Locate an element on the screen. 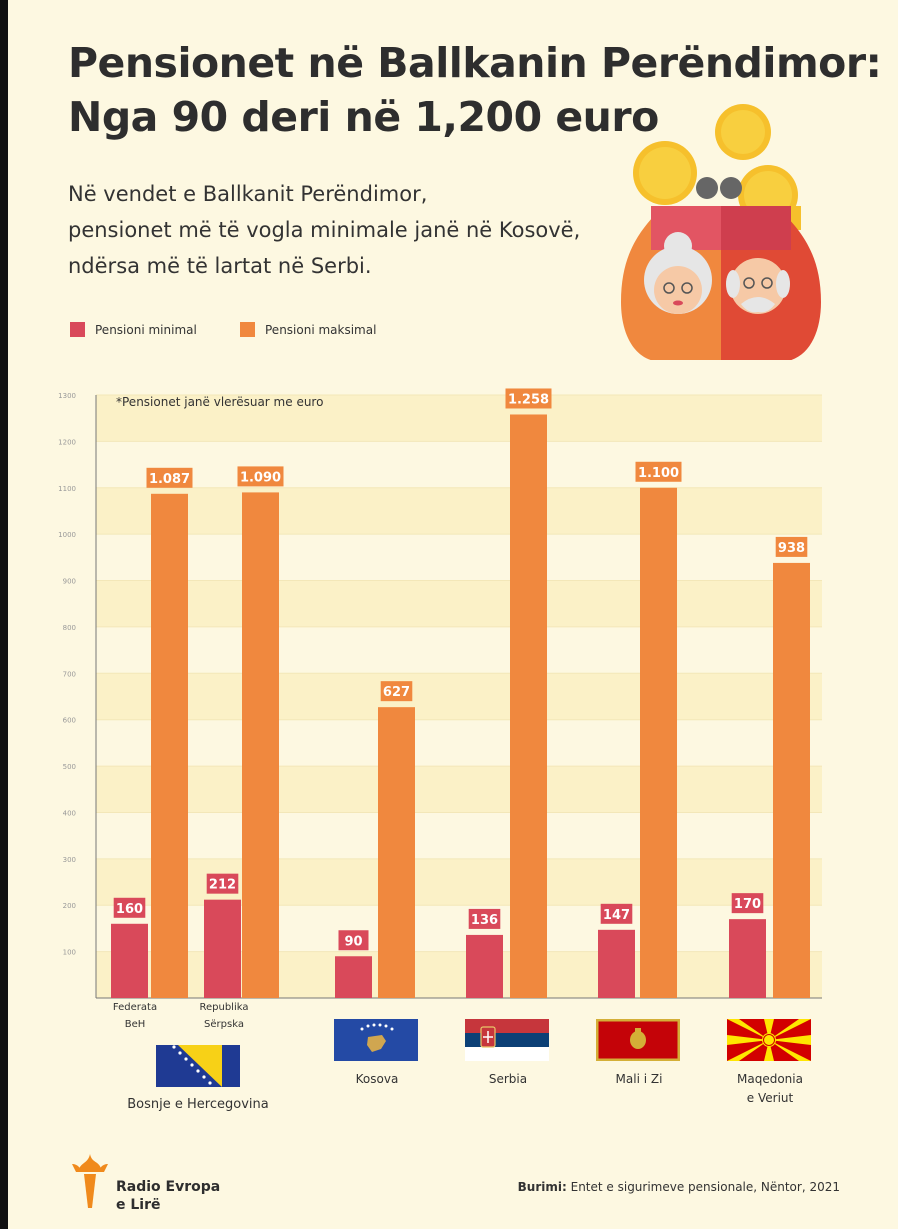 This screenshot has height=1229, width=900. y-tick-label: 400 is located at coordinates (69, 813).